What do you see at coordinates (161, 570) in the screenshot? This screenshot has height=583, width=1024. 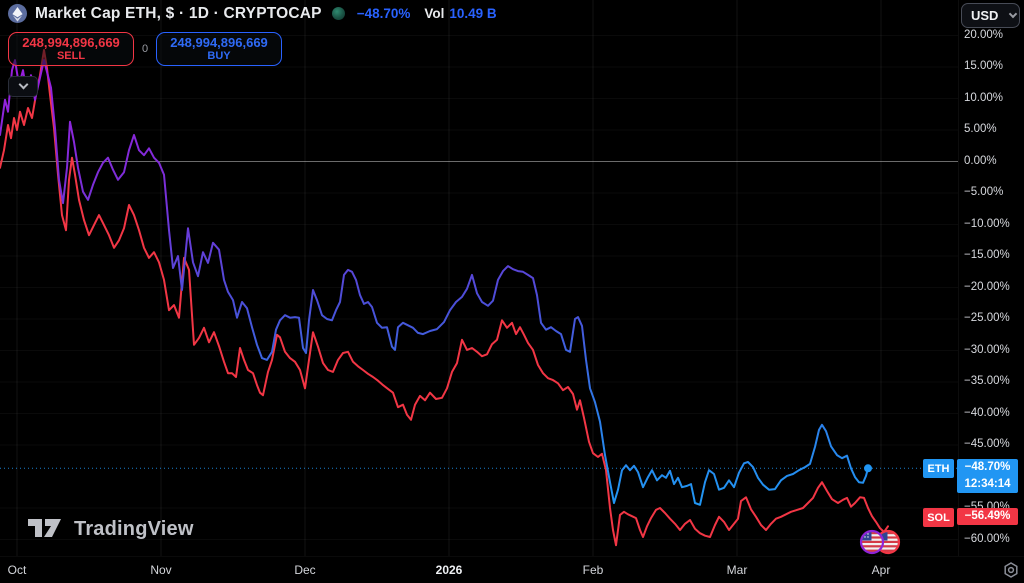 I see `time-axis-label: Nov` at bounding box center [161, 570].